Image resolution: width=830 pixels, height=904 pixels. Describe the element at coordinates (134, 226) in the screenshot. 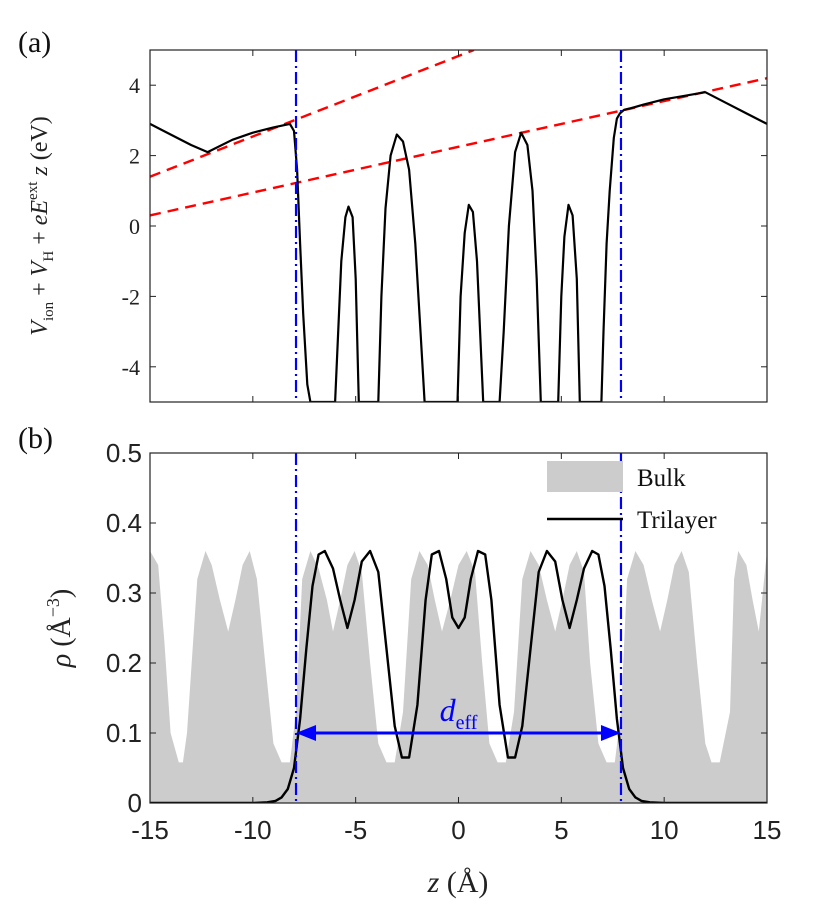

I see `y-tick-label-a: 0` at that location.